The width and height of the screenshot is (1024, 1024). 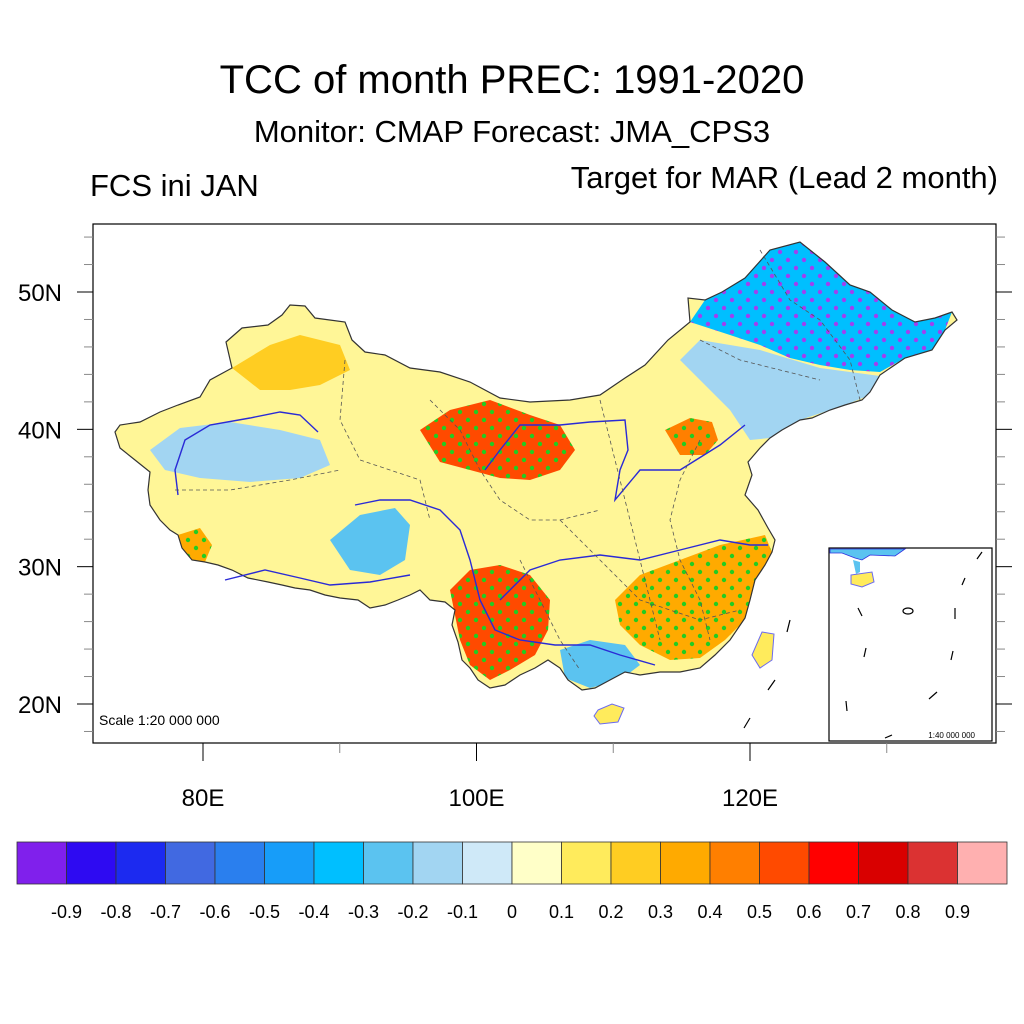 I want to click on colorbar-label: -0.3, so click(x=363, y=912).